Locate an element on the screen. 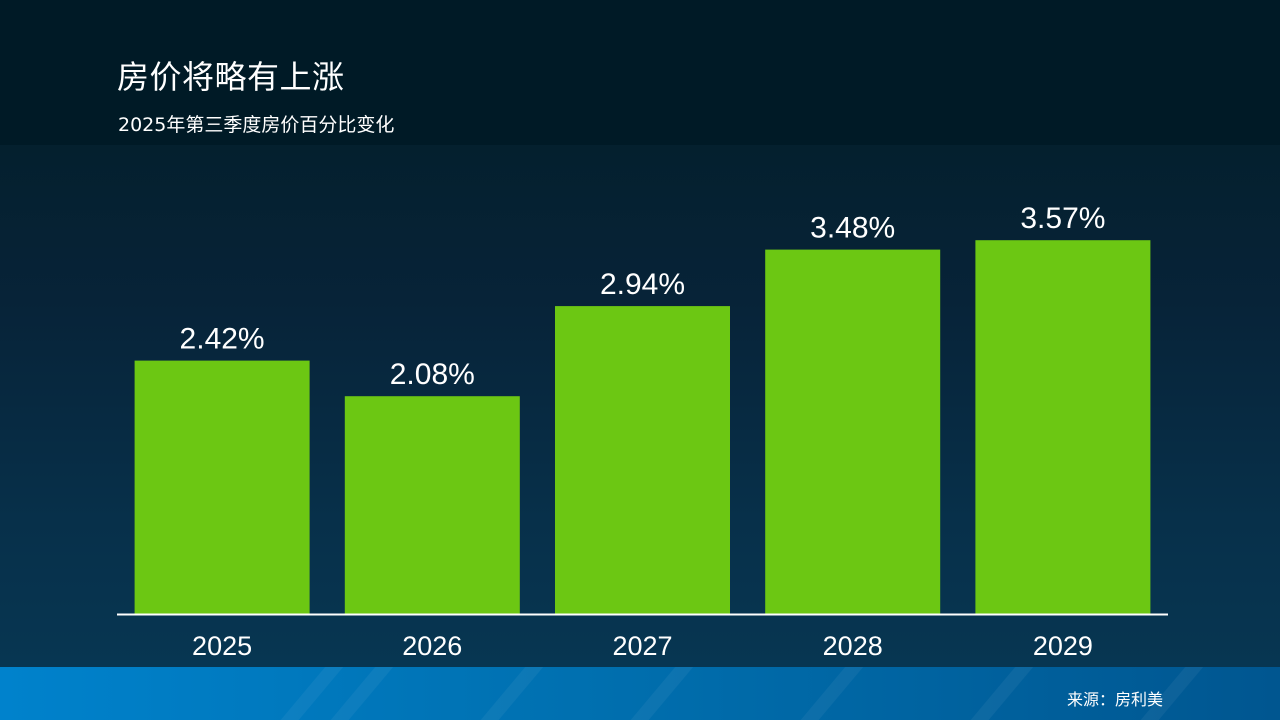 The height and width of the screenshot is (720, 1280). bar-2028 is located at coordinates (853, 431).